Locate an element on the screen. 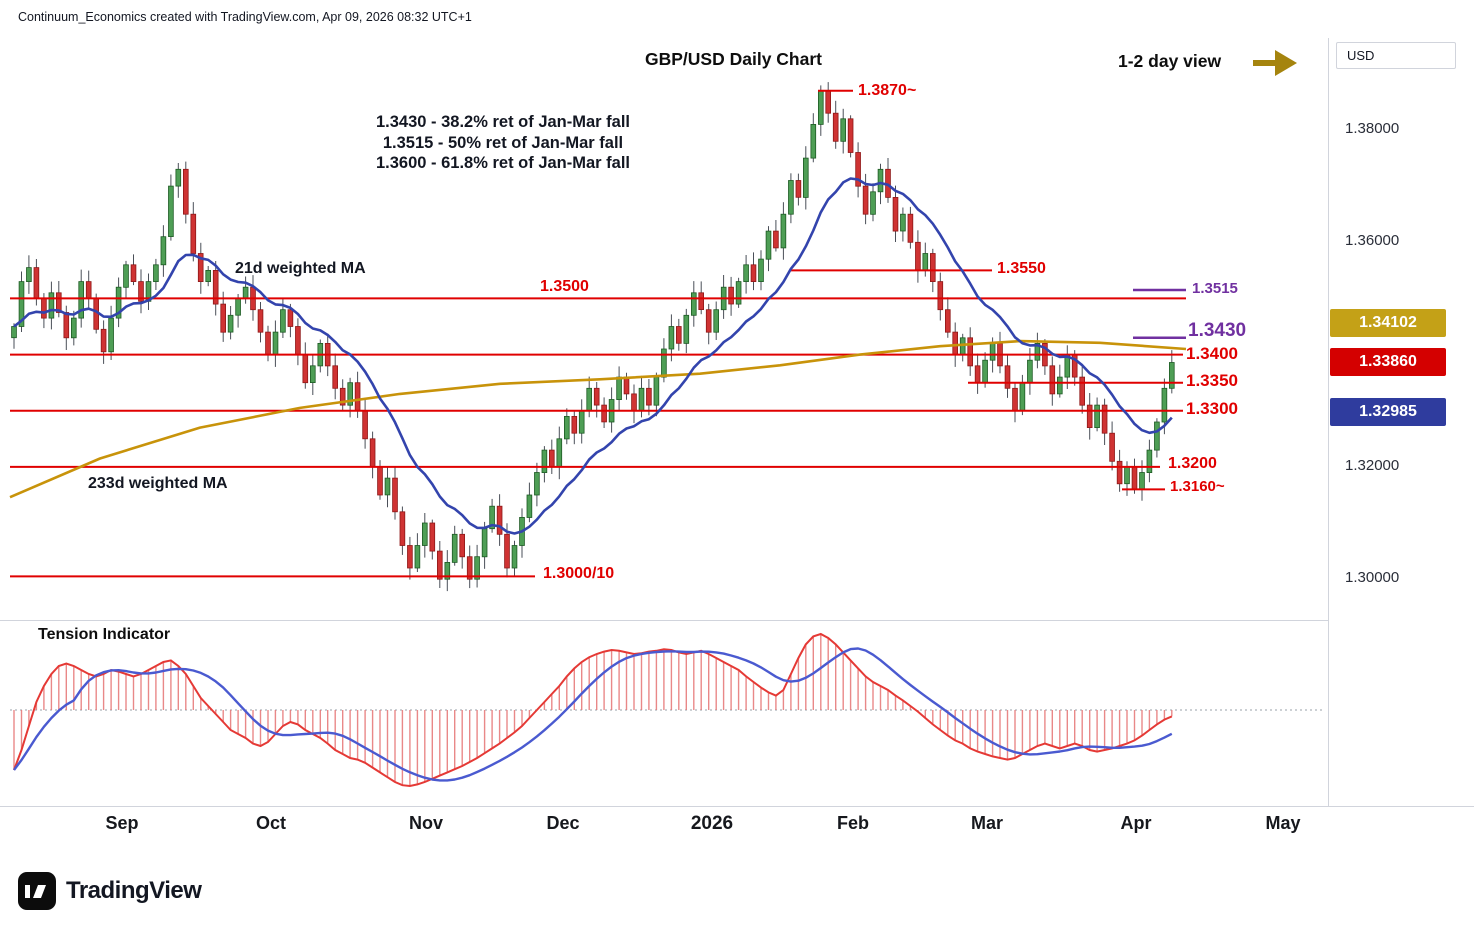 This screenshot has height=930, width=1474. footer-brand: TradingView is located at coordinates (110, 891).